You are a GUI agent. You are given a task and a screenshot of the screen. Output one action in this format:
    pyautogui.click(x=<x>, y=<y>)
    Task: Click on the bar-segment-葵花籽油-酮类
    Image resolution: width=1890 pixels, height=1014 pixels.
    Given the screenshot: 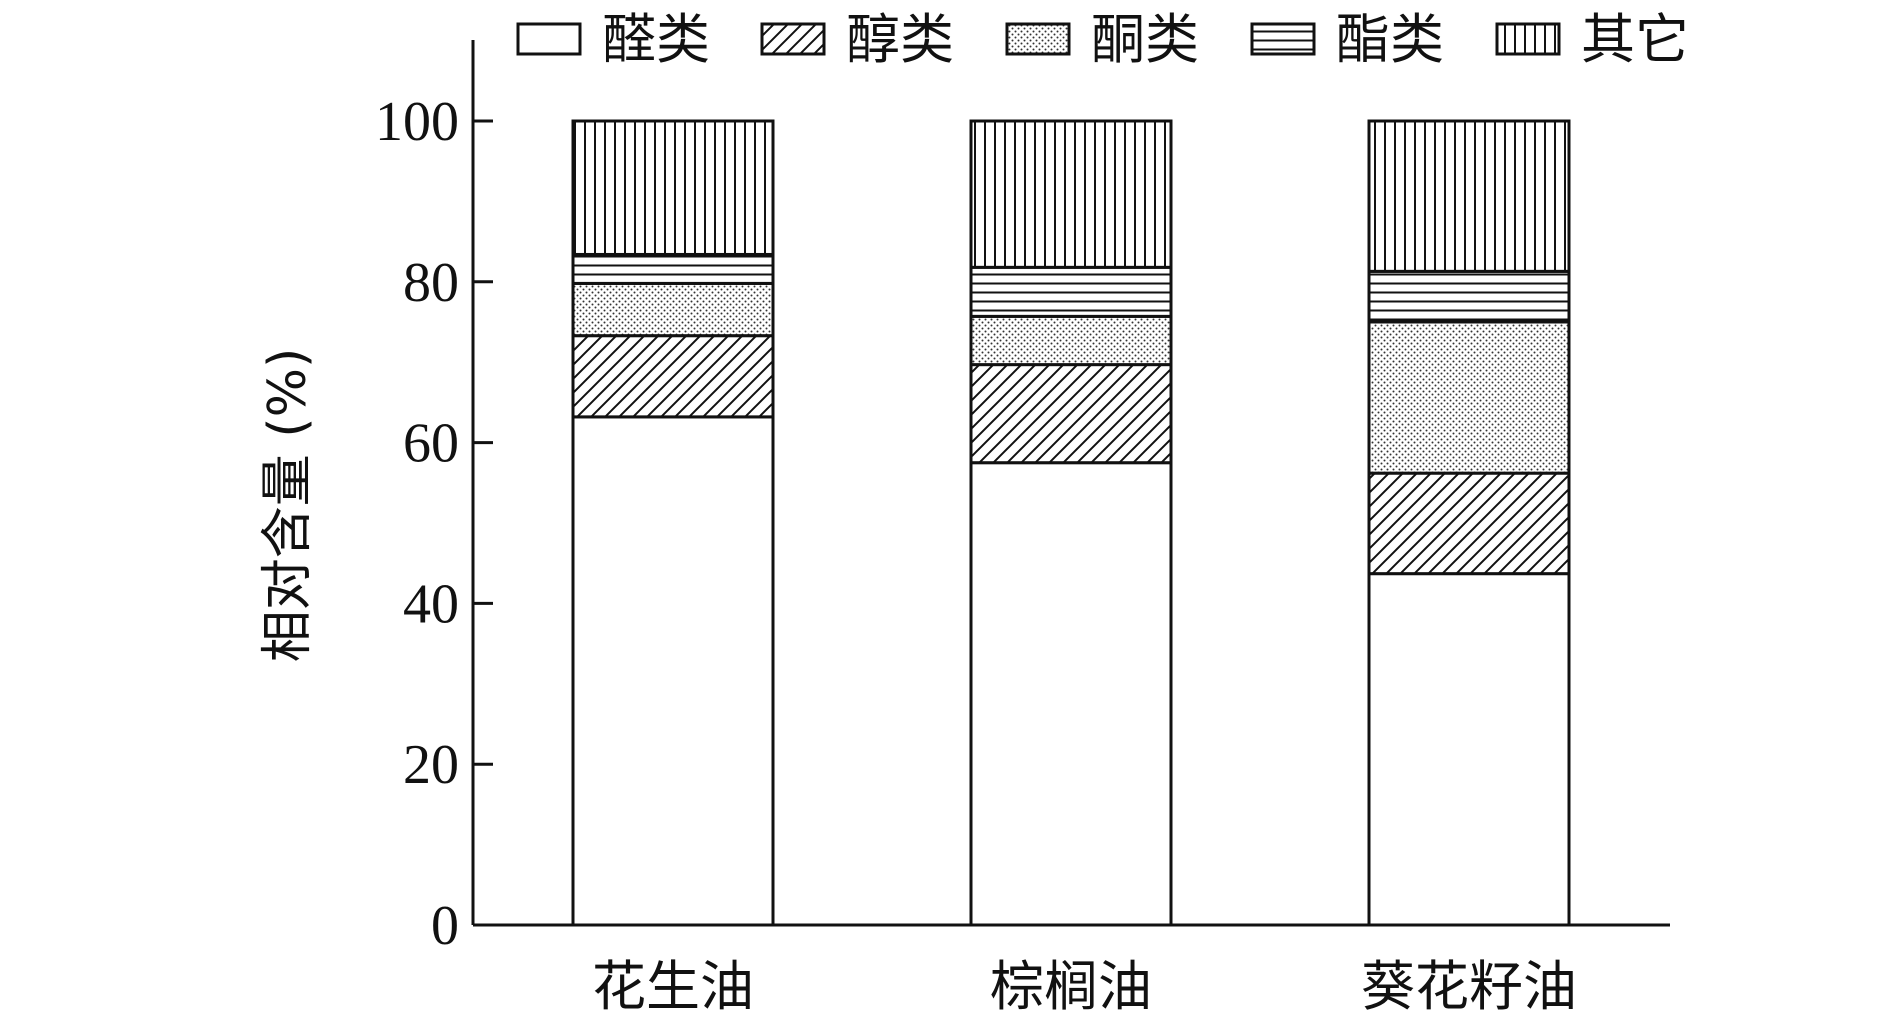 What is the action you would take?
    pyautogui.click(x=1469, y=397)
    